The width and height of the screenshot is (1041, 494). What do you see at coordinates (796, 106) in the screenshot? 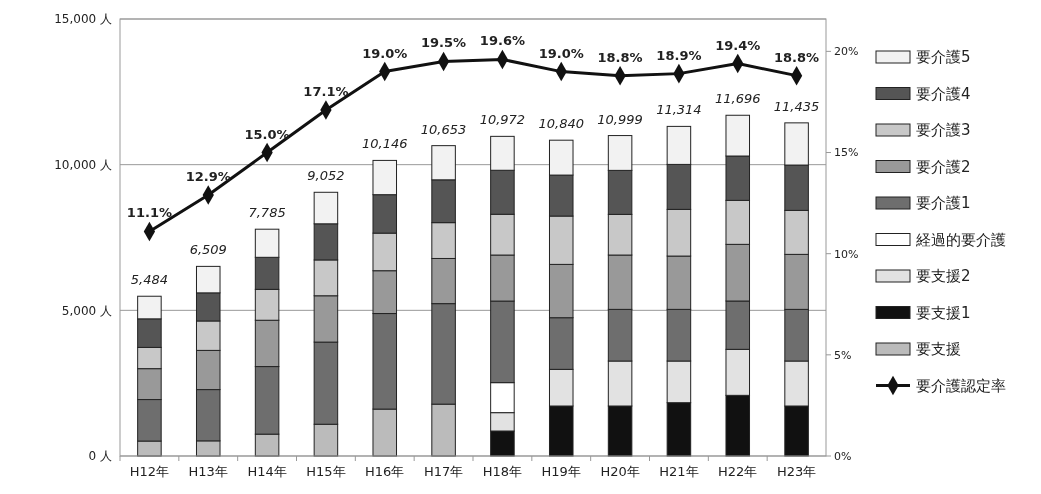
I see `total-label: 11,435` at bounding box center [796, 106].